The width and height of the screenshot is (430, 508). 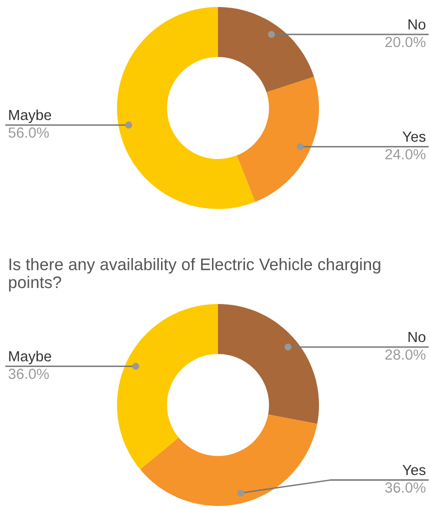 I want to click on data-label: 24.0%, so click(x=405, y=154).